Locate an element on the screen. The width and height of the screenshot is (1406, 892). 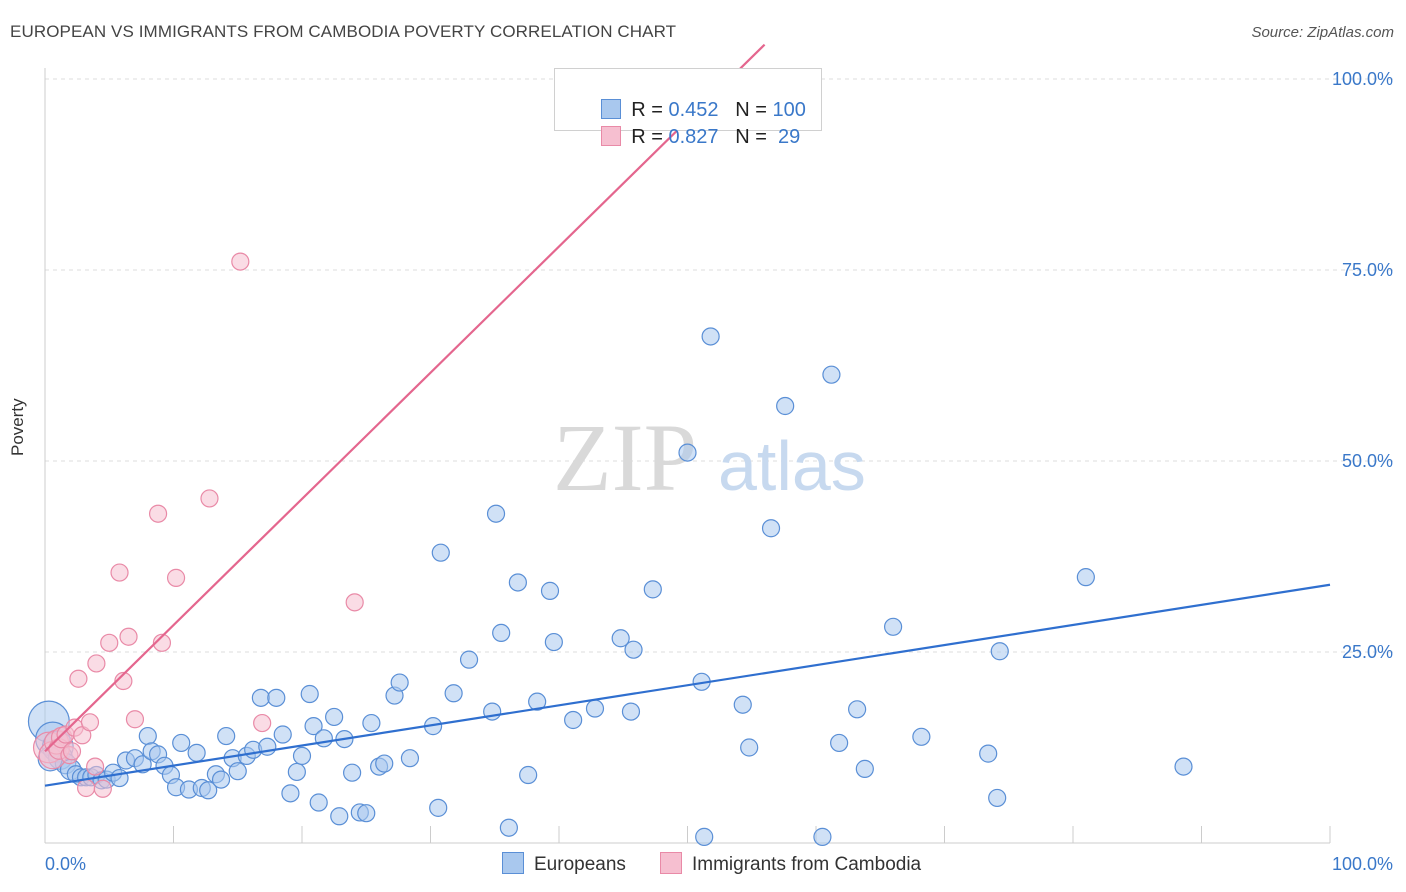
y-tick-label: 75.0% is located at coordinates (1367, 270).